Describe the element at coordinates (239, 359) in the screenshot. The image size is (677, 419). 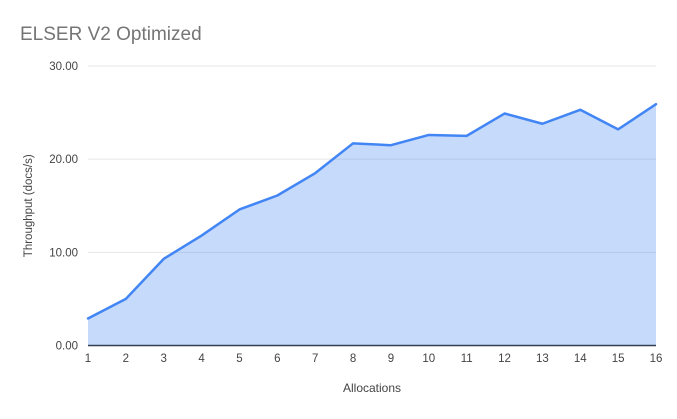
I see `x-tick-label: 5` at that location.